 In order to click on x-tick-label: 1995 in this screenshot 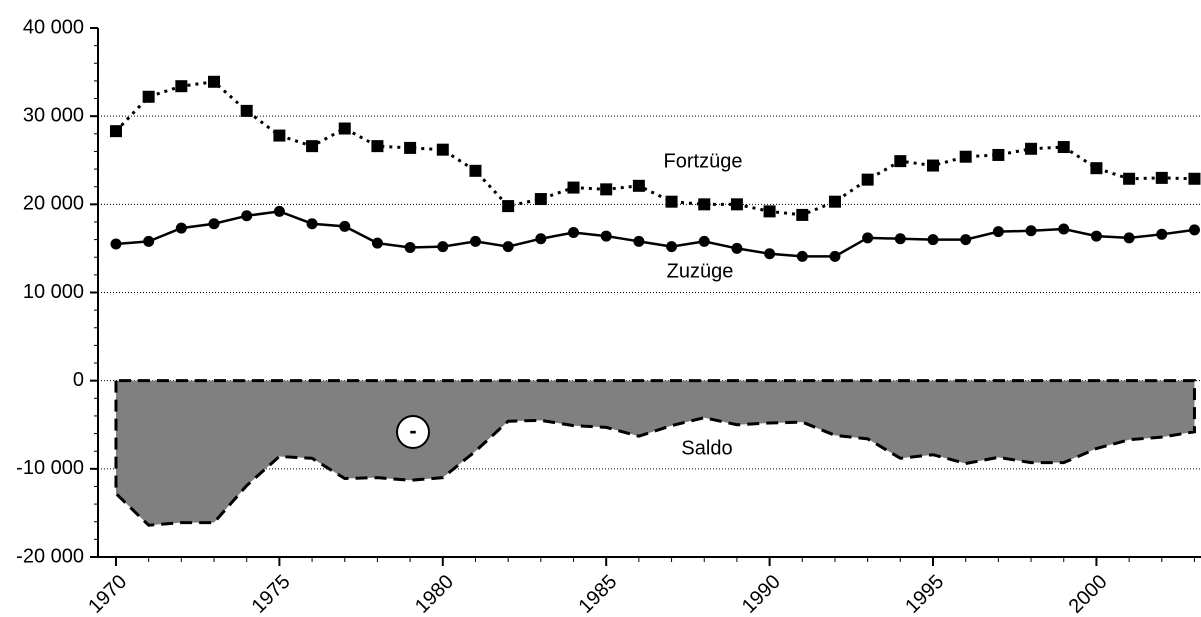, I will do `click(924, 594)`.